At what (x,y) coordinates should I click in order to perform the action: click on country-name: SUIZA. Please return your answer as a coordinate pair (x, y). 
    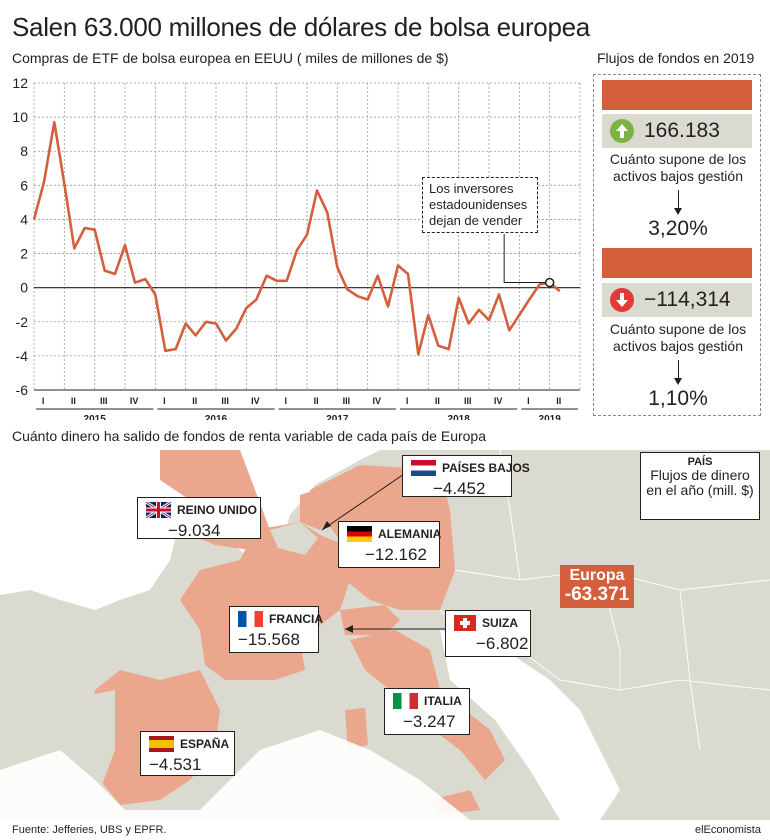
    Looking at the image, I should click on (500, 623).